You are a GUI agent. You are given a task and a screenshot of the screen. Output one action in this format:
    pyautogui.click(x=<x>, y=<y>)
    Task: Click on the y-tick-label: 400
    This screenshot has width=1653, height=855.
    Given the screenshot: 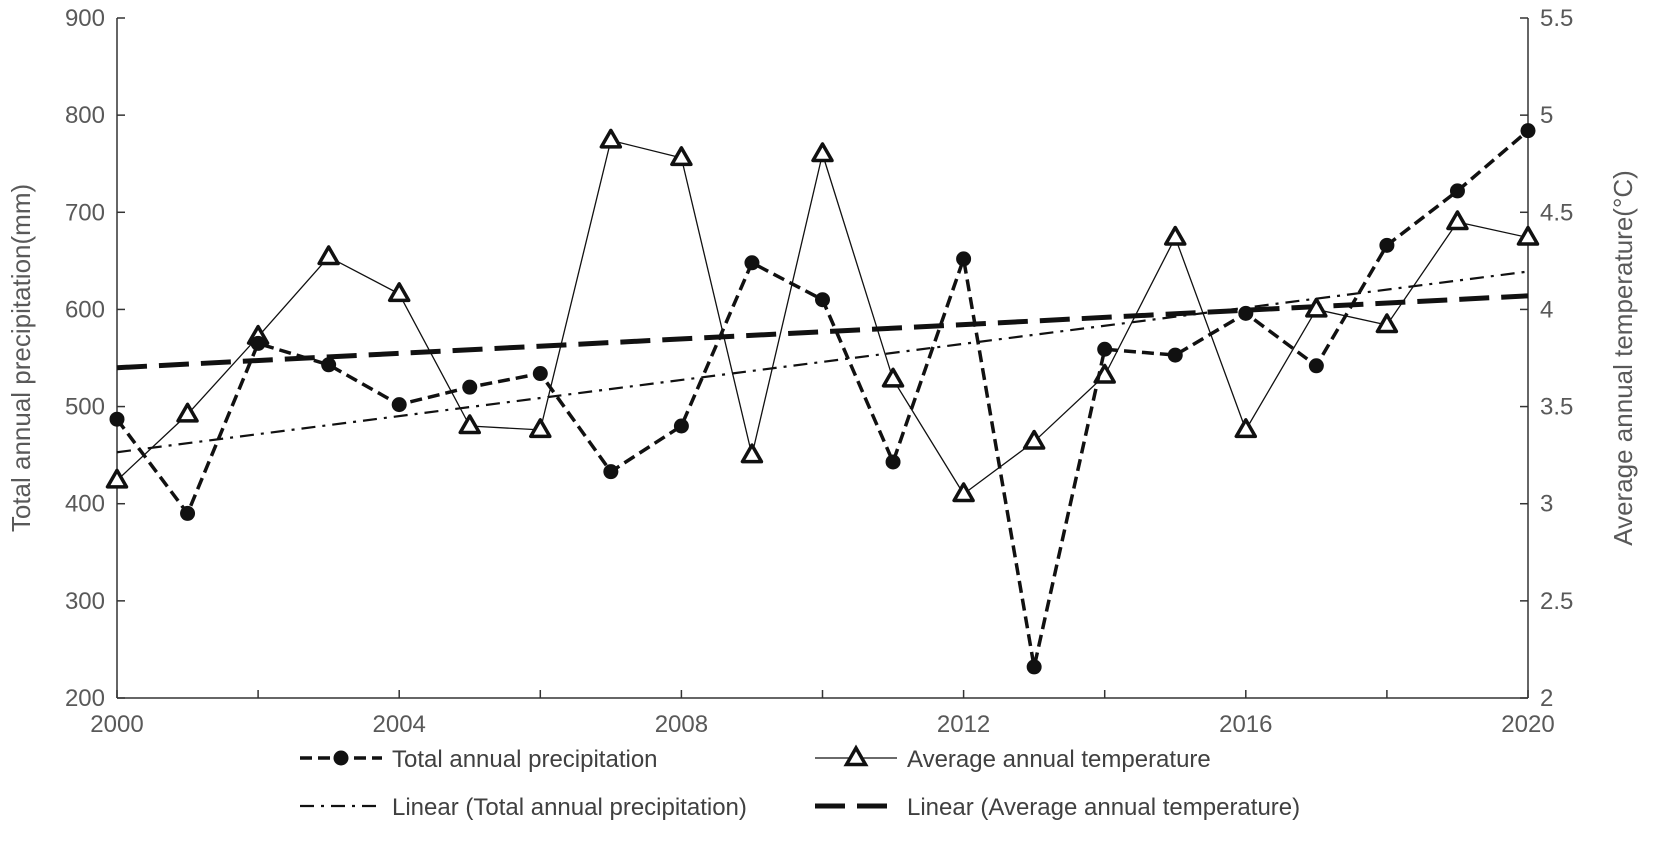 What is the action you would take?
    pyautogui.click(x=85, y=504)
    